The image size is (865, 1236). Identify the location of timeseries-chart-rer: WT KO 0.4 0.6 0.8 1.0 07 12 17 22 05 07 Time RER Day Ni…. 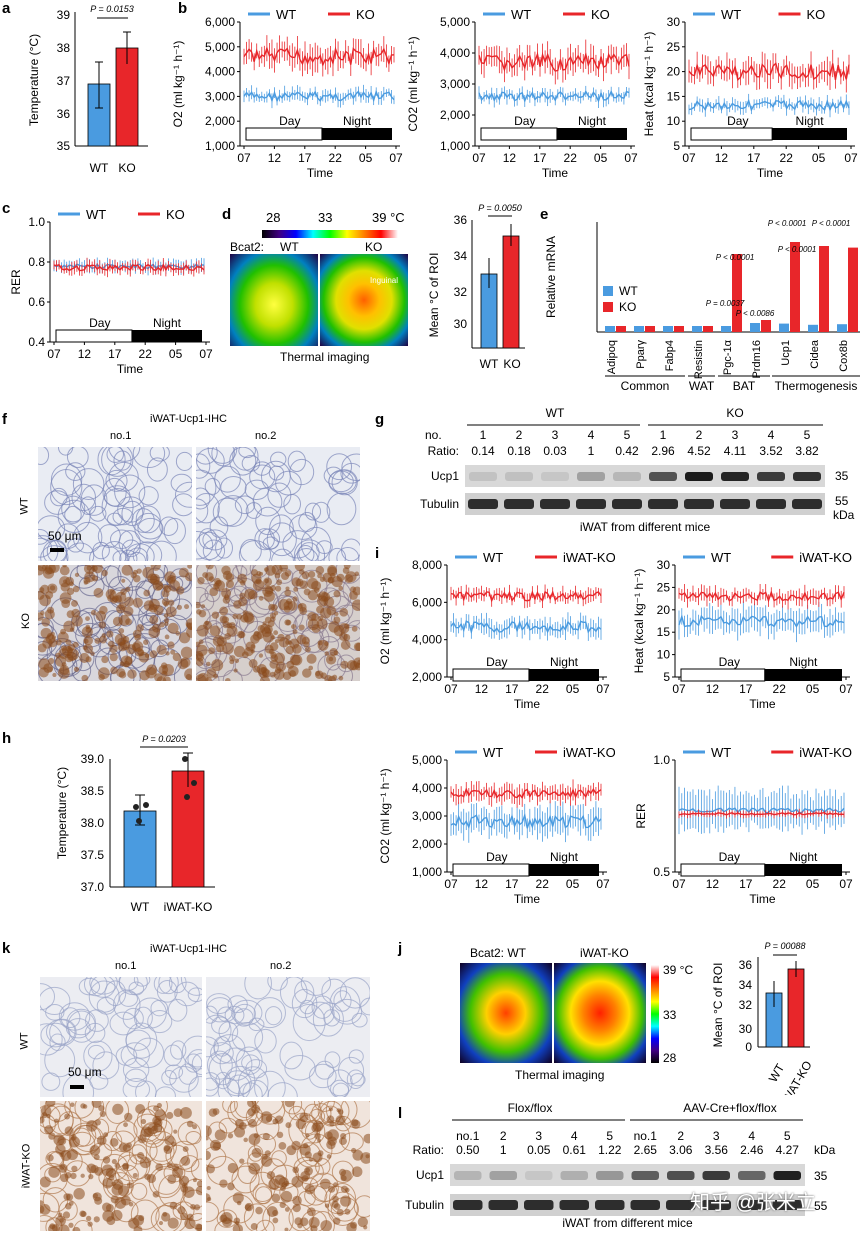
(111, 291).